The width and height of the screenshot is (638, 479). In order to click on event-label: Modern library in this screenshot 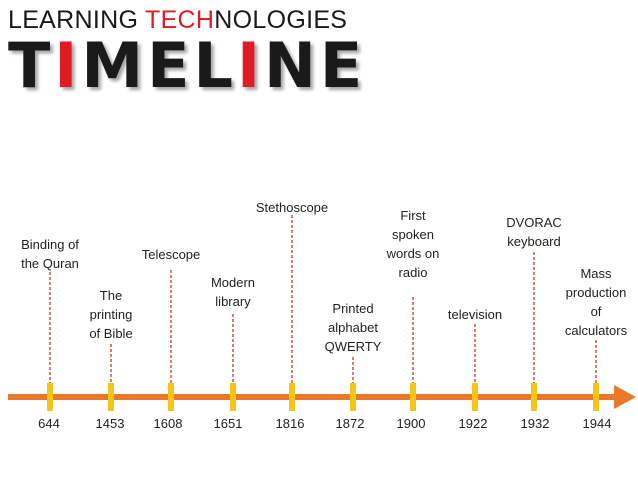, I will do `click(233, 292)`.